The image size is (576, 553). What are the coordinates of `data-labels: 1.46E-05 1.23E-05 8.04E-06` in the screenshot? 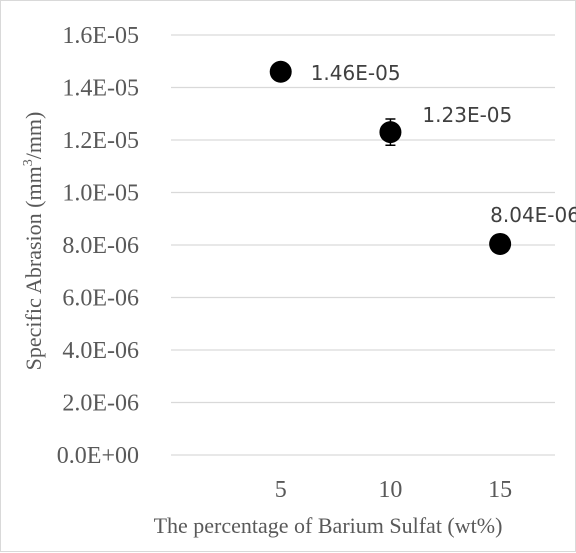 It's located at (443, 144).